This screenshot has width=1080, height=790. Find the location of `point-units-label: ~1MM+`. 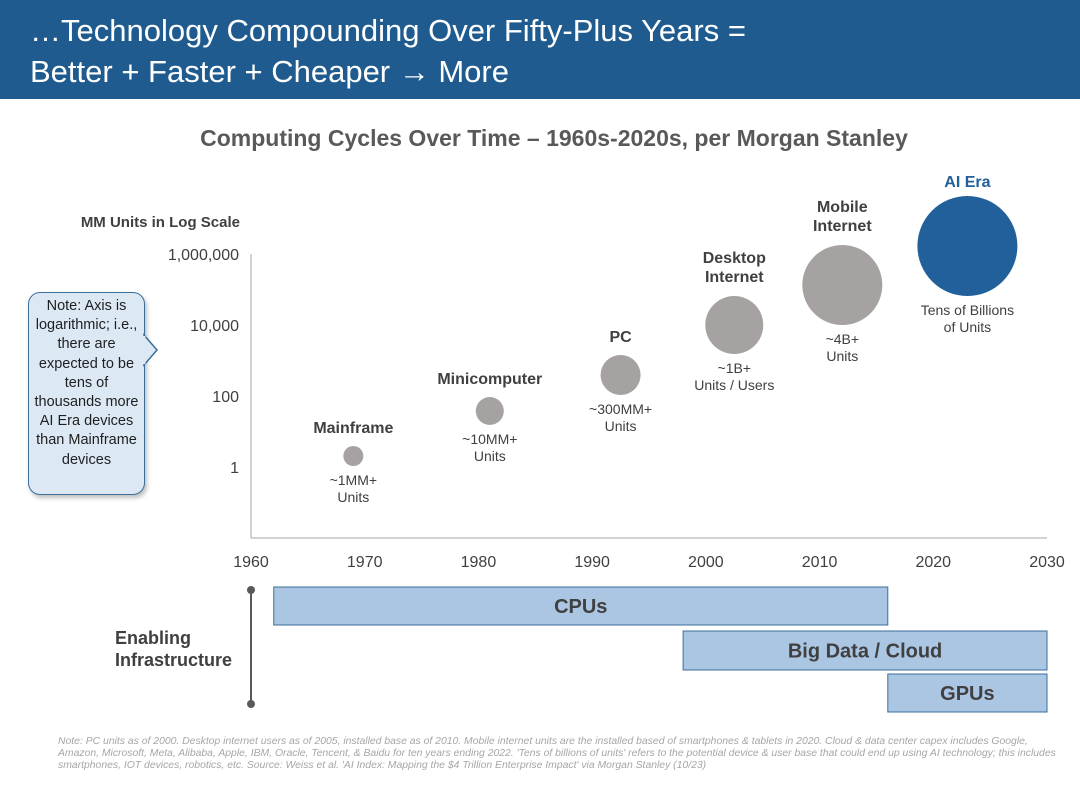

point-units-label: ~1MM+ is located at coordinates (353, 480).